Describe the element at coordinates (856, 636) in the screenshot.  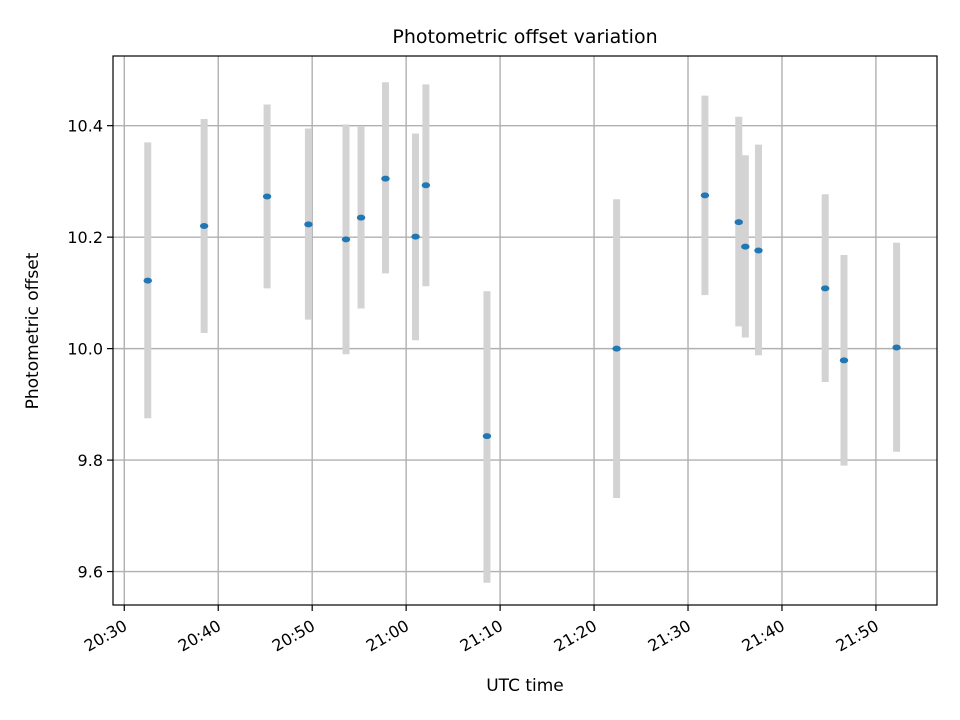
I see `x-tick-label: 21:50` at that location.